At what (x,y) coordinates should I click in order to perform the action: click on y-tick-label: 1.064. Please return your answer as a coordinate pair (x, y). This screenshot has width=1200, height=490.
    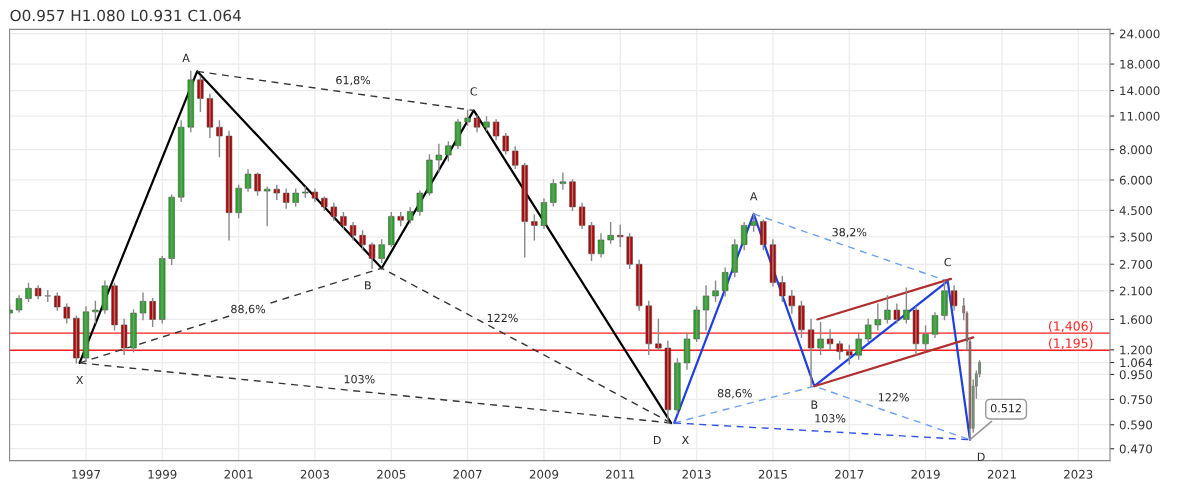
    Looking at the image, I should click on (1136, 363).